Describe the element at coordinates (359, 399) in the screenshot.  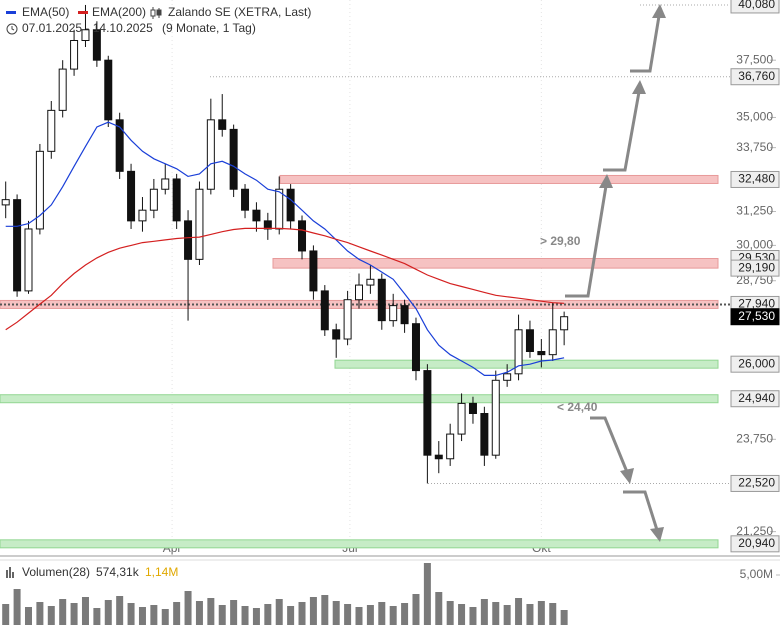
I see `support-zone` at that location.